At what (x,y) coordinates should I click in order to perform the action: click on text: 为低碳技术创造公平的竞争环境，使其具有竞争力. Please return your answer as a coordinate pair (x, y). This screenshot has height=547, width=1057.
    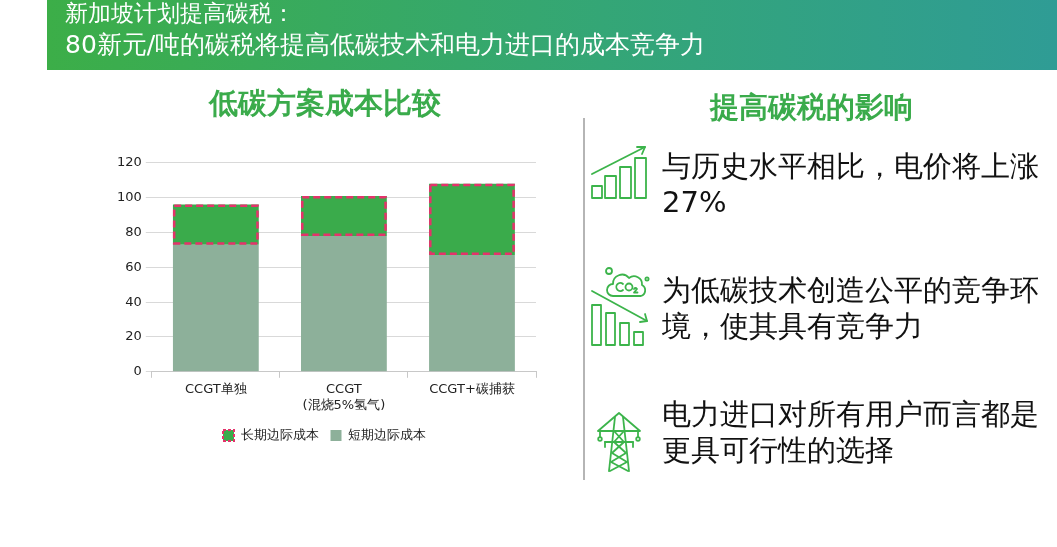
    Looking at the image, I should click on (851, 308).